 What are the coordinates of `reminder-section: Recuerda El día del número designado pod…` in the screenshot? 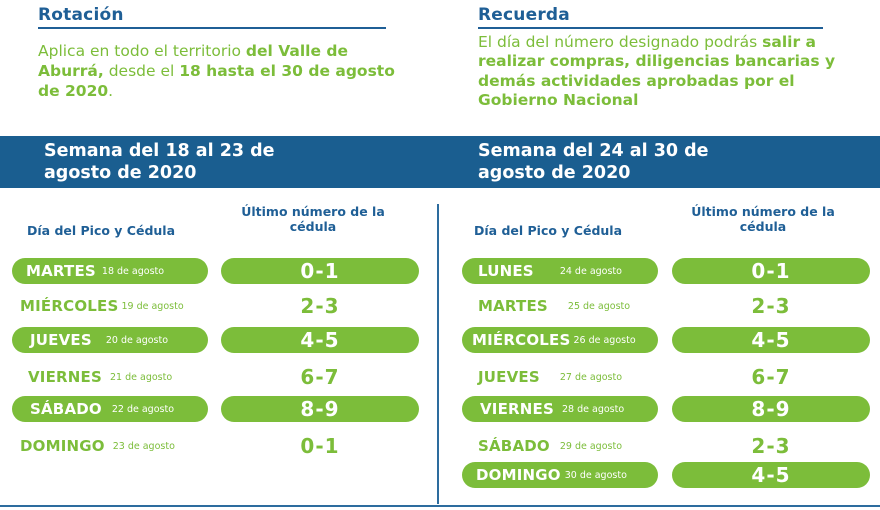 It's located at (668, 68).